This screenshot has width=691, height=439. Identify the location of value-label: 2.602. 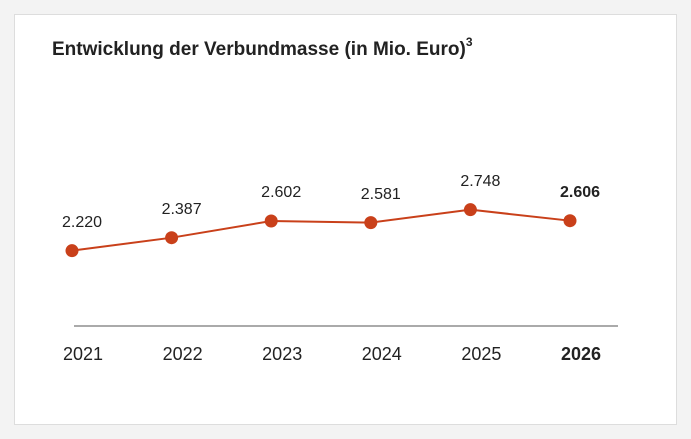
(281, 192).